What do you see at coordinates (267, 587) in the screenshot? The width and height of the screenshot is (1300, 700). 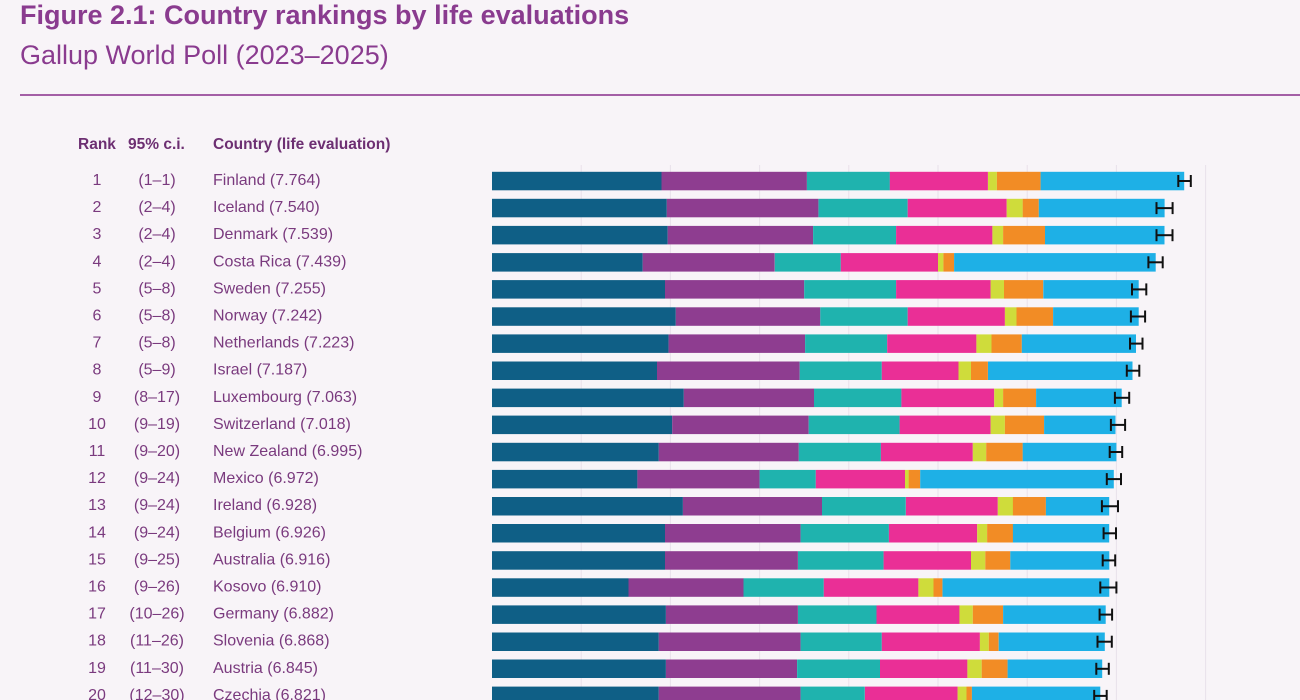 I see `country-label: Kosovo (6.910)` at bounding box center [267, 587].